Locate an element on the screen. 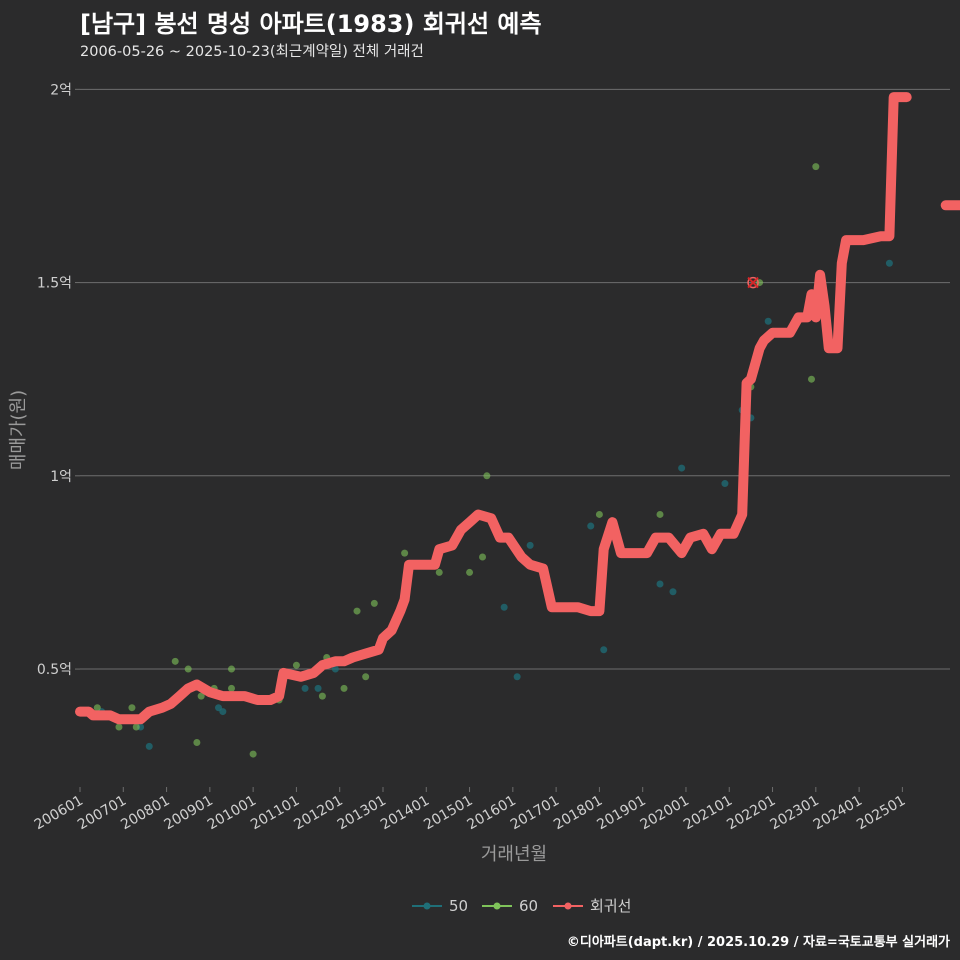 This screenshot has height=960, width=960. legend-label: 50 is located at coordinates (458, 906).